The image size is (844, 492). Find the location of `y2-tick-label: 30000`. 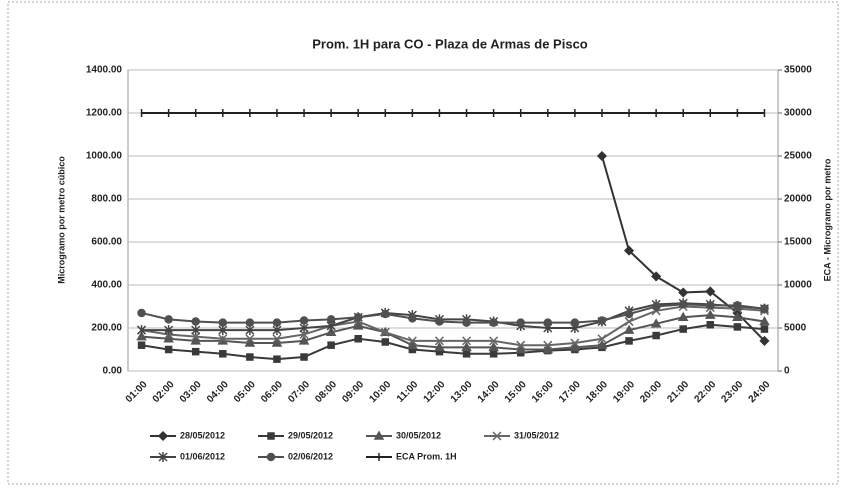

y2-tick-label: 30000 is located at coordinates (798, 113).